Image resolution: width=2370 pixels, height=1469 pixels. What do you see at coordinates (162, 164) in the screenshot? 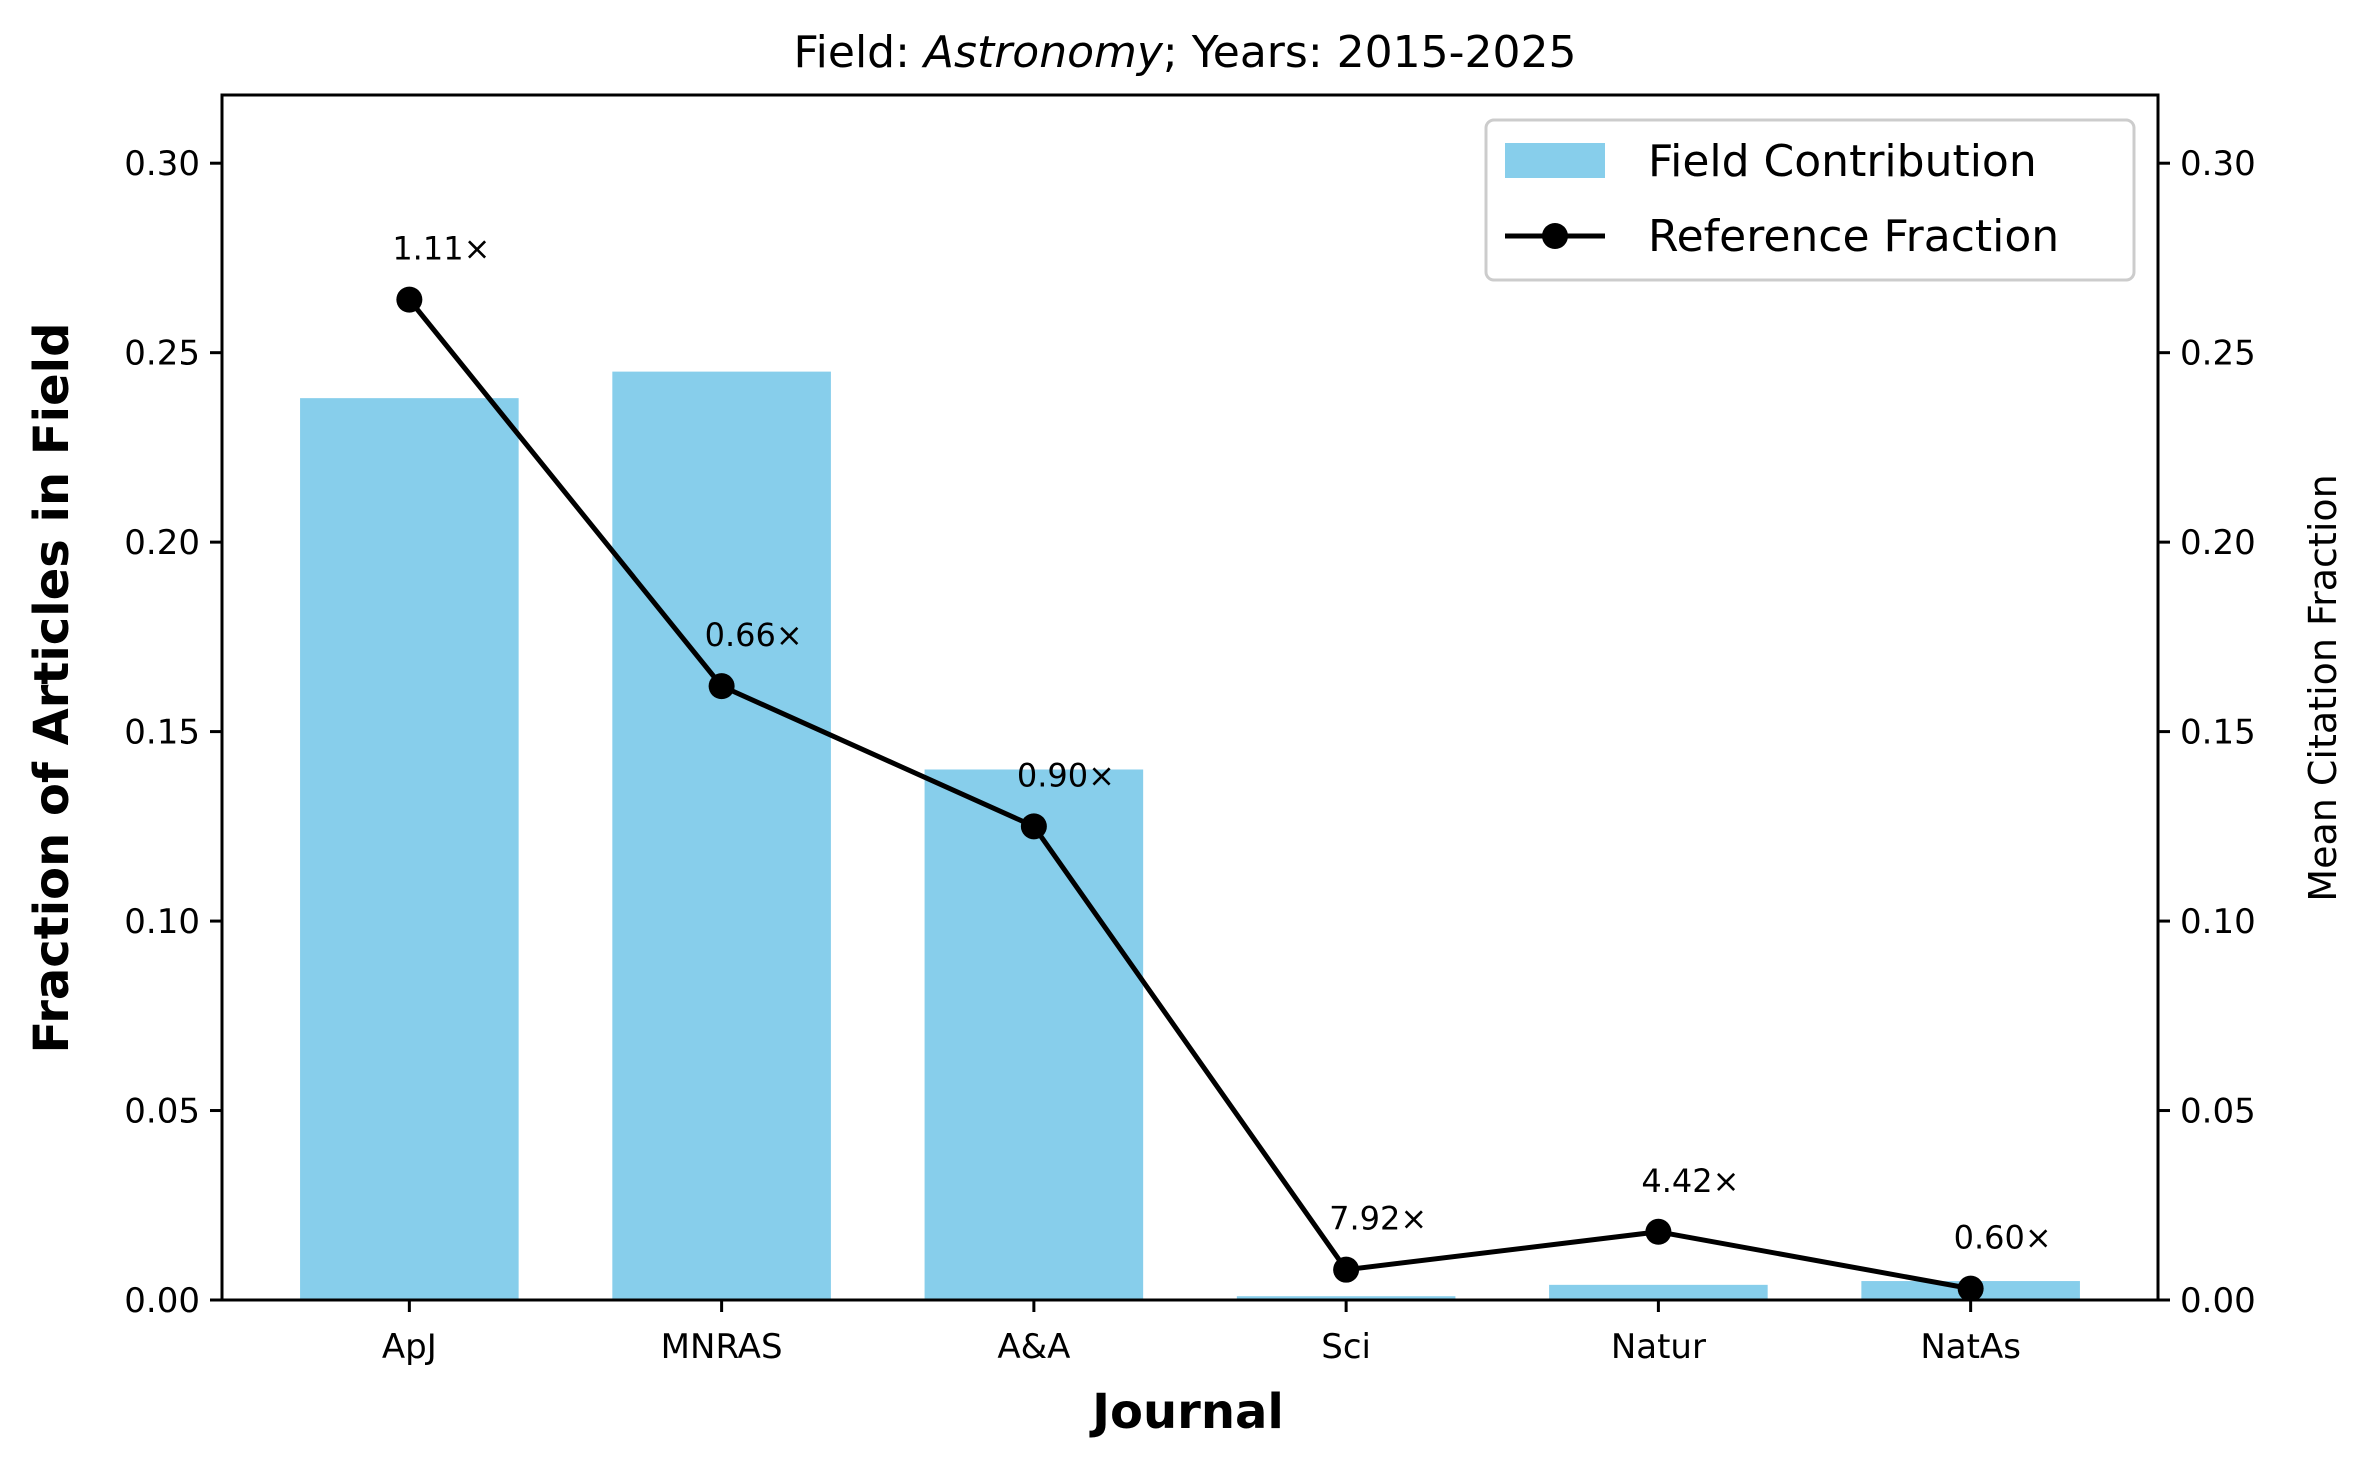
I see `y-tick-label: 0.30` at bounding box center [162, 164].